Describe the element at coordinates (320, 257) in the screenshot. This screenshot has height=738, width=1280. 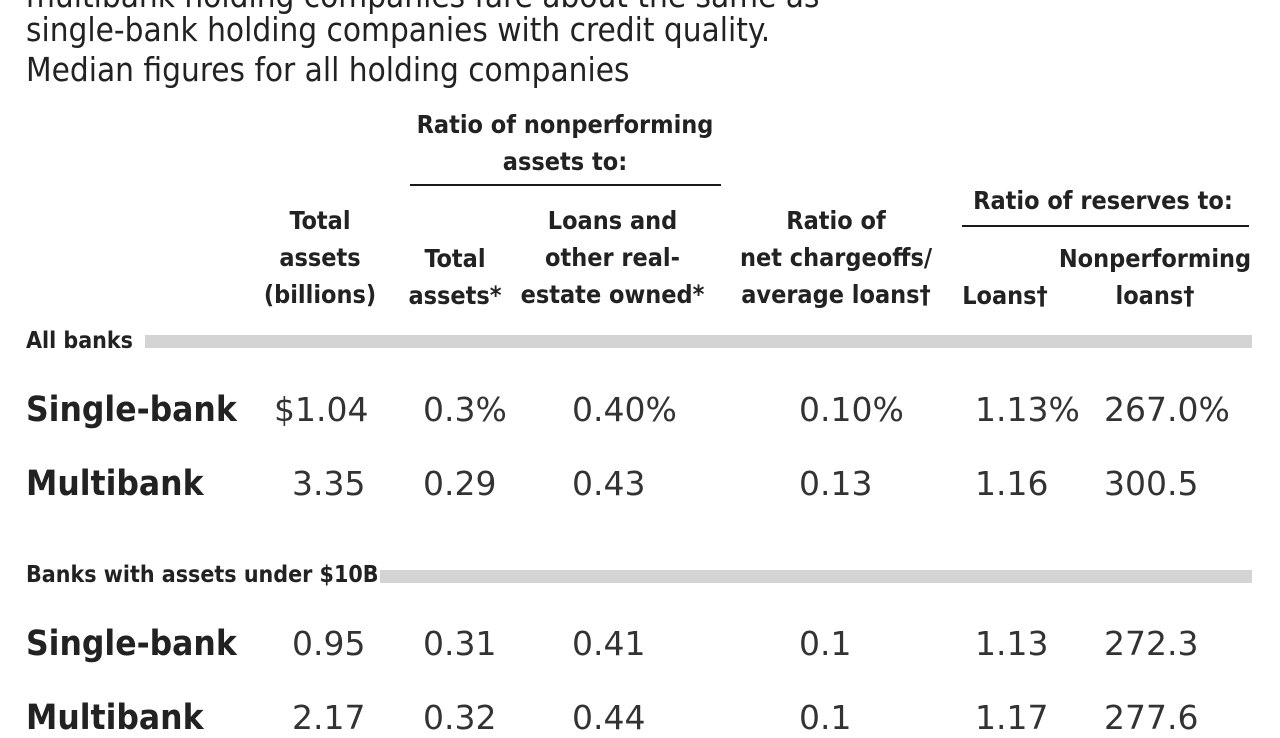
I see `header-total-assets: Total assets (billions)` at that location.